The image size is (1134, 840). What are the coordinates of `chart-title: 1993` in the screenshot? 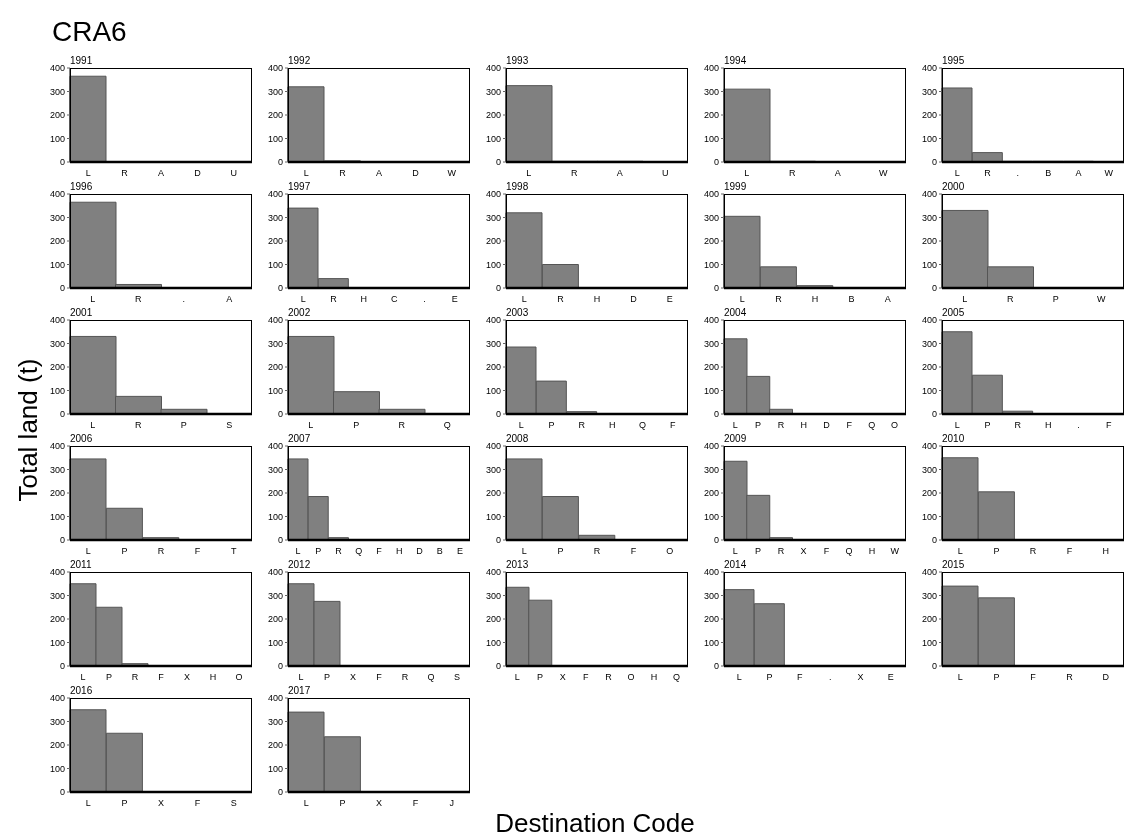 It's located at (517, 61).